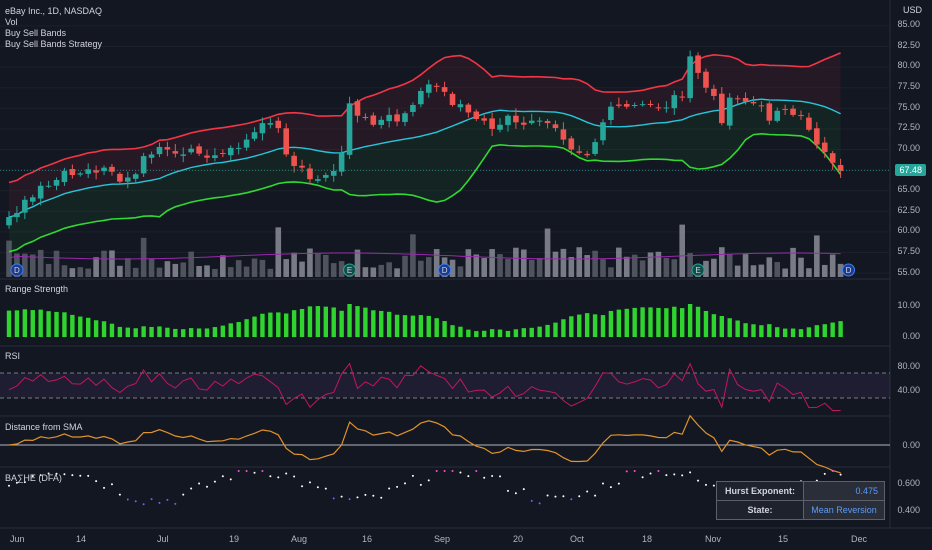 This screenshot has width=932, height=550. I want to click on pane-title-hurst: BA∑HE (DFA), so click(33, 478).